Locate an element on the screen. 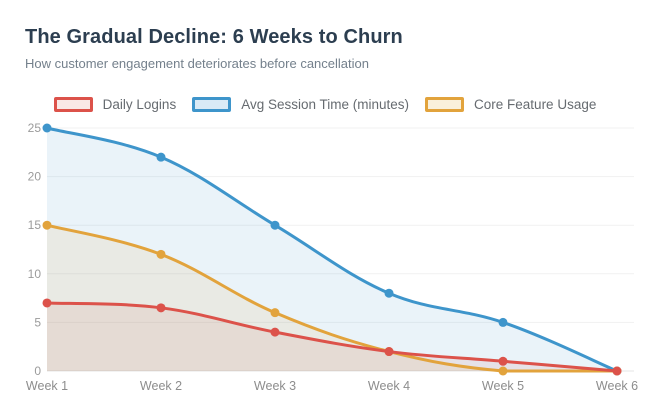 The width and height of the screenshot is (650, 410). y-axis-tick-10: 10 is located at coordinates (35, 274).